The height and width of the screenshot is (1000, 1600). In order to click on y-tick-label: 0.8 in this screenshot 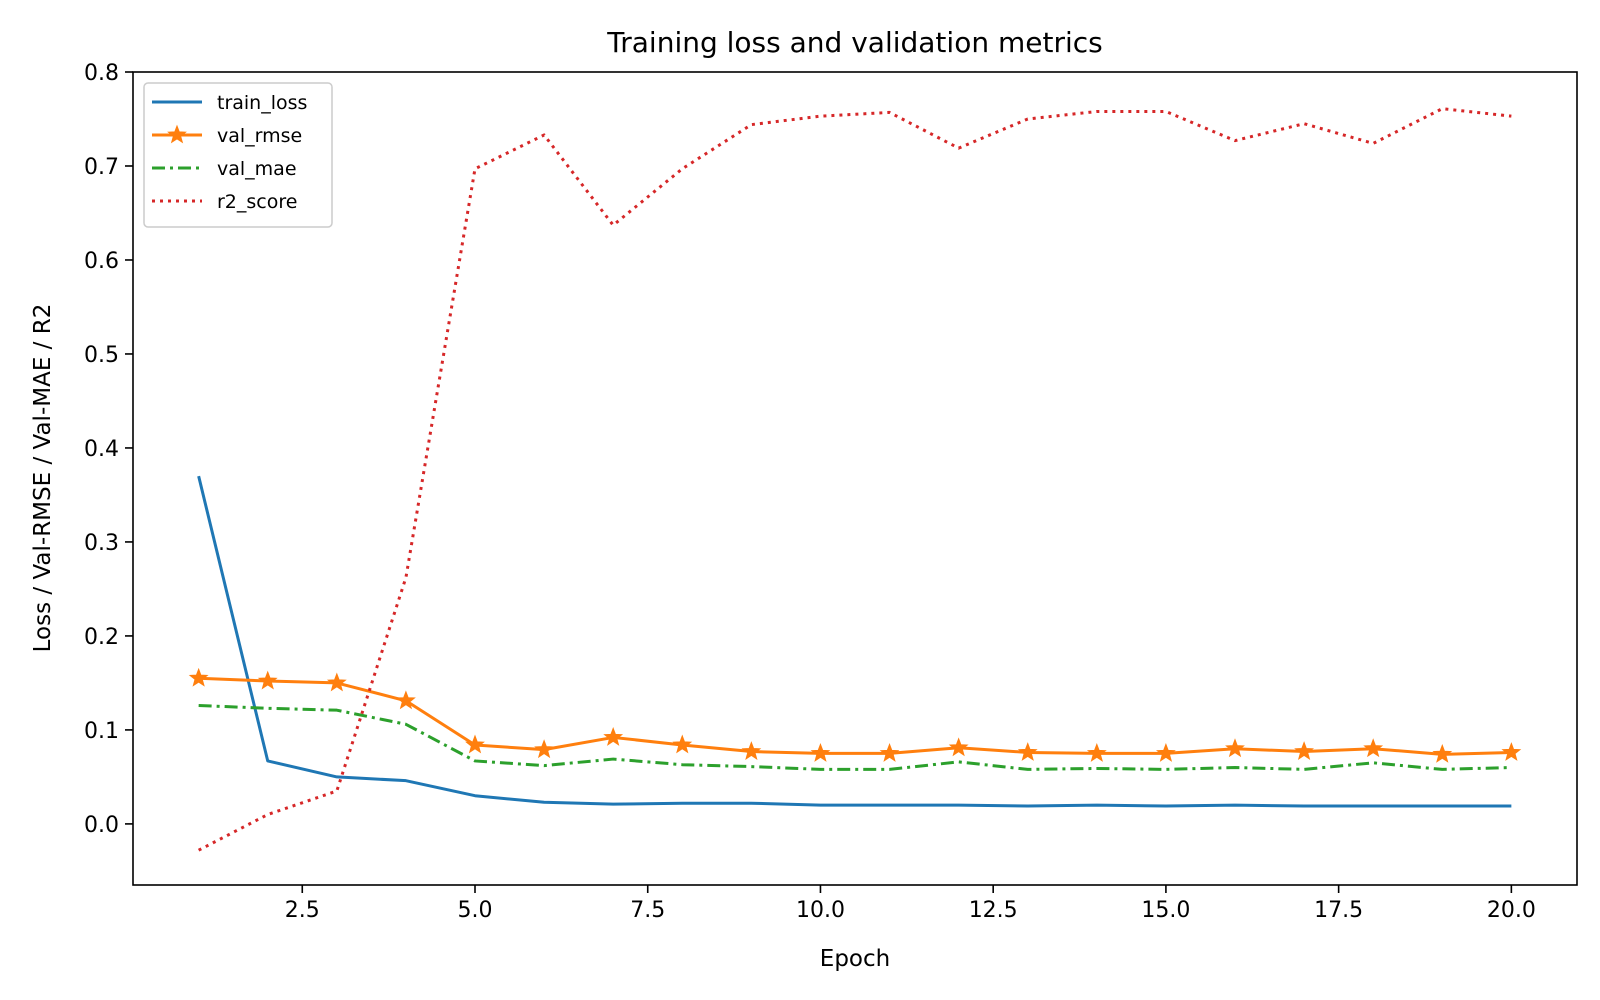, I will do `click(101, 73)`.